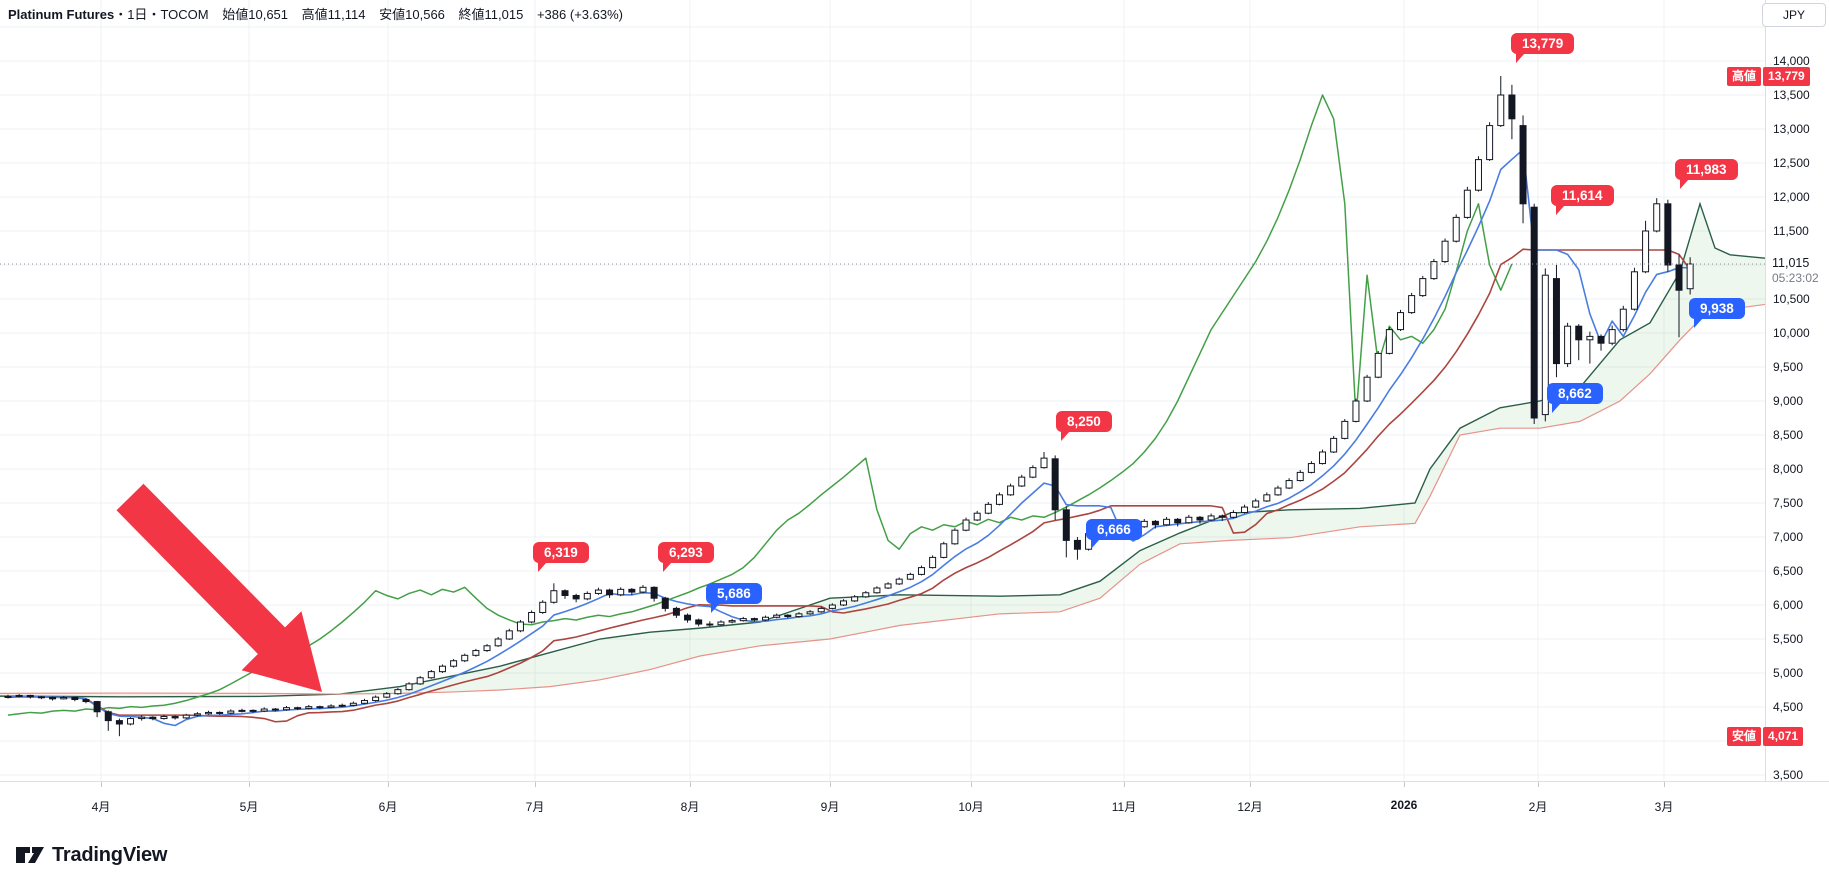 The height and width of the screenshot is (887, 1829). Describe the element at coordinates (1795, 277) in the screenshot. I see `bar-countdown: 05:23:02` at that location.